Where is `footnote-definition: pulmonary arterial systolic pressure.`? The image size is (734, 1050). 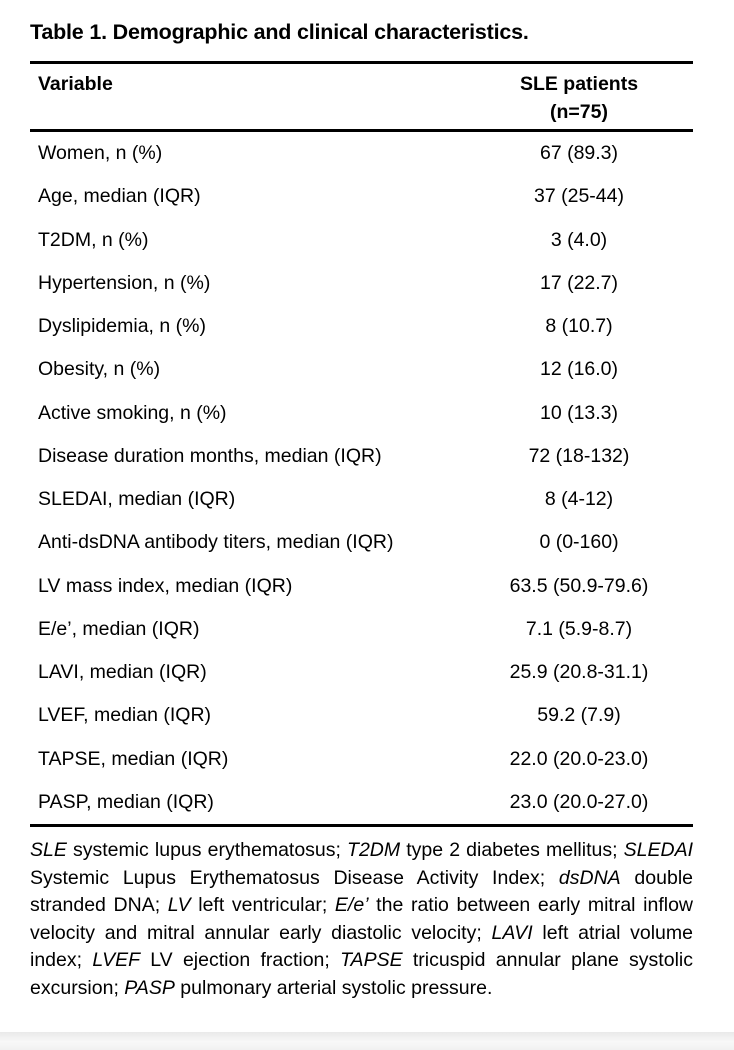
footnote-definition: pulmonary arterial systolic pressure. is located at coordinates (333, 987).